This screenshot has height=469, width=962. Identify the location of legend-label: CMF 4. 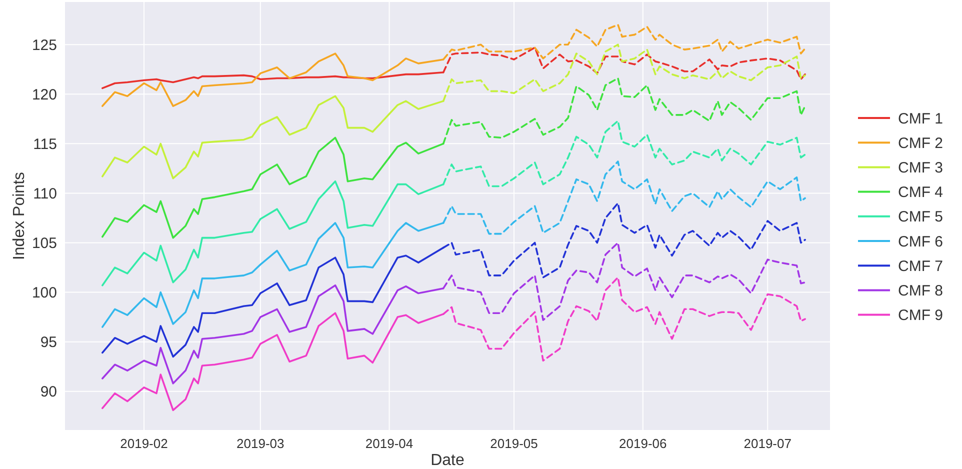
(920, 193).